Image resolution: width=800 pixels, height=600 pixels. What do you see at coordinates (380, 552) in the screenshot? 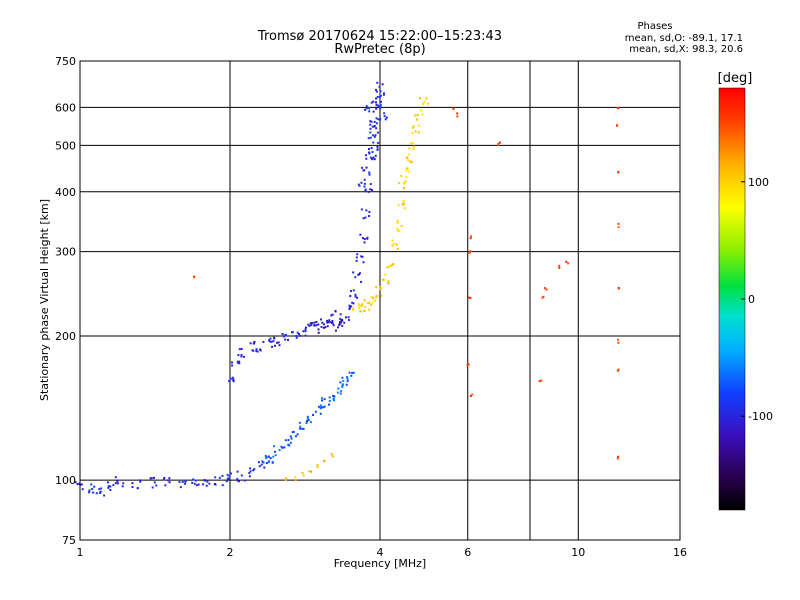
I see `x-tick-label: 4` at bounding box center [380, 552].